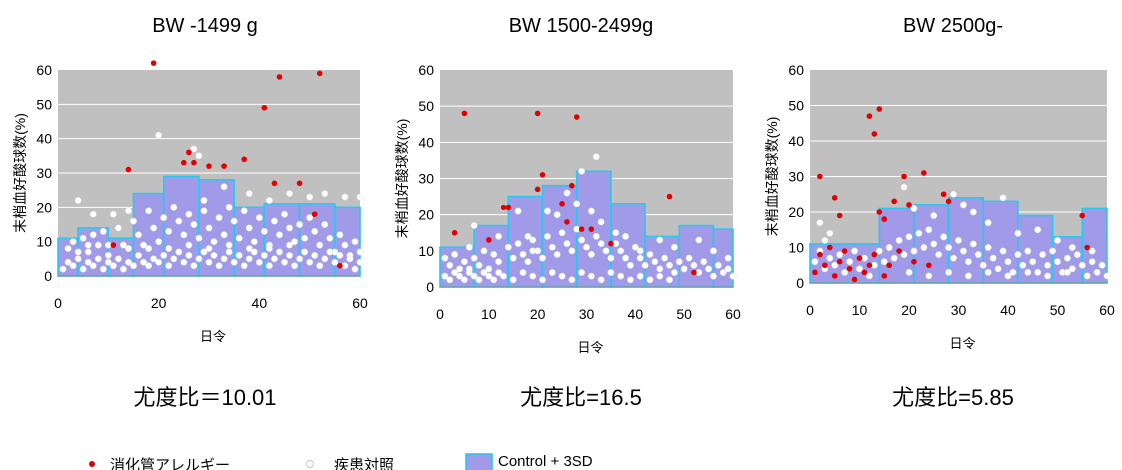  I want to click on y-tick-label: 60, so click(426, 70).